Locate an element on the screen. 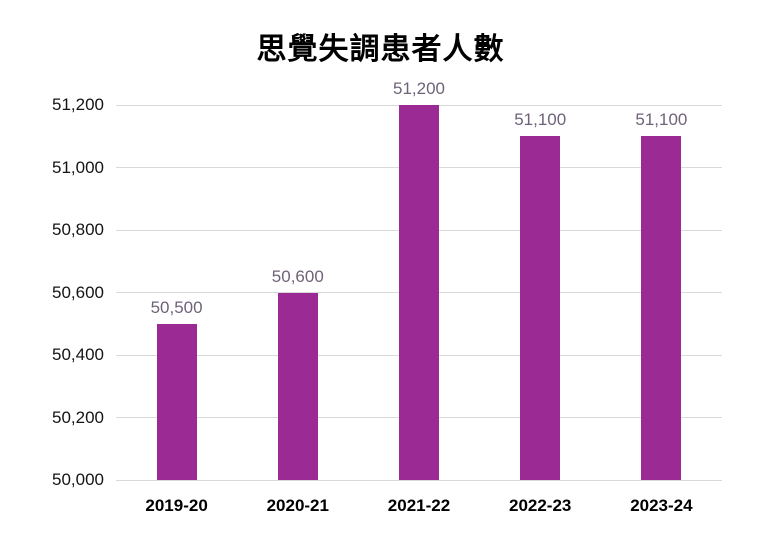 Image resolution: width=761 pixels, height=542 pixels. chart-title: 思覺失調患者人數 is located at coordinates (380, 49).